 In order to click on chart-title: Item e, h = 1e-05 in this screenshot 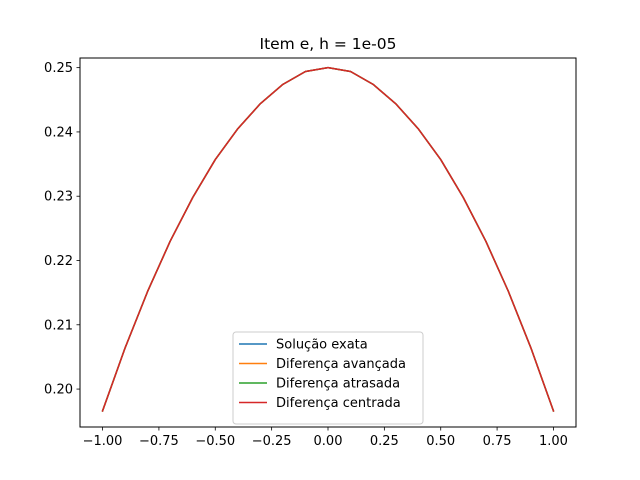, I will do `click(328, 44)`.